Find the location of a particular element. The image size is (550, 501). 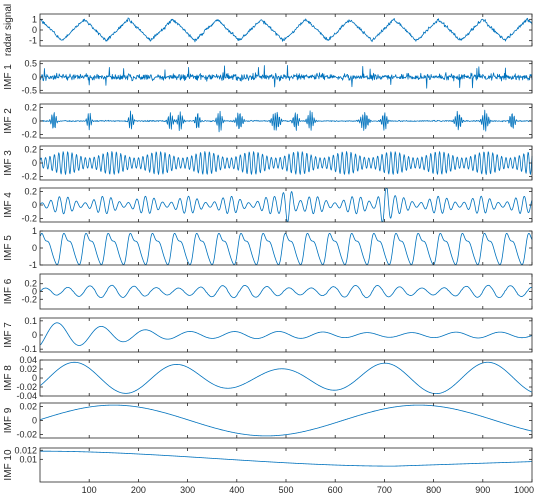

panel-4: -0.2 0 0.2 IMF 4 is located at coordinates (268, 205).